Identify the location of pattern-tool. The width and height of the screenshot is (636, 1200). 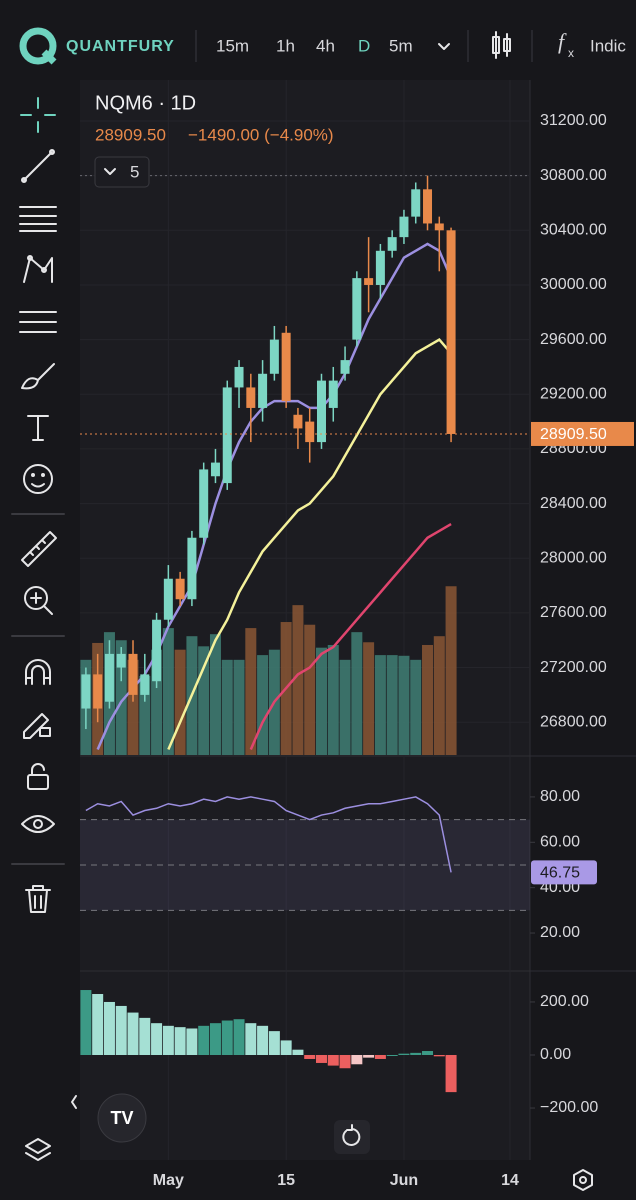
(38, 269).